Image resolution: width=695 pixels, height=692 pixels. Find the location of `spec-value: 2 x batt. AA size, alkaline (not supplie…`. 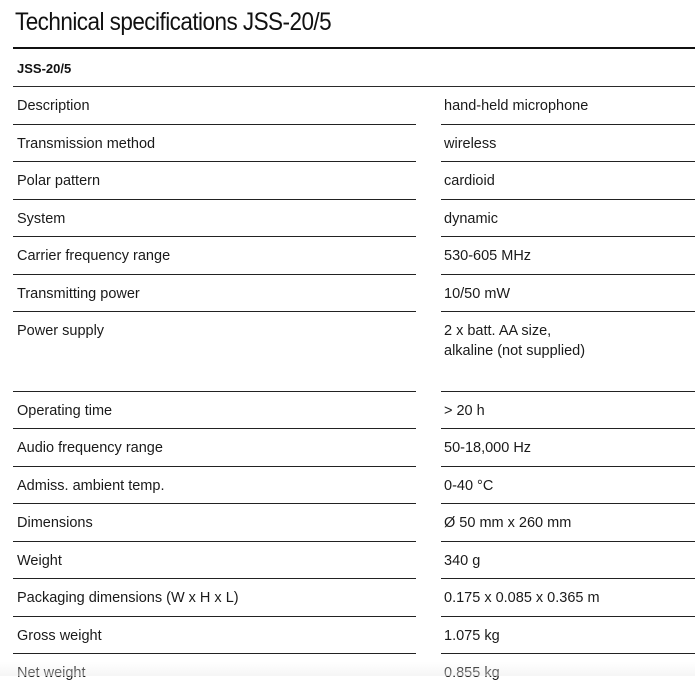

spec-value: 2 x batt. AA size, alkaline (not supplie… is located at coordinates (515, 341).